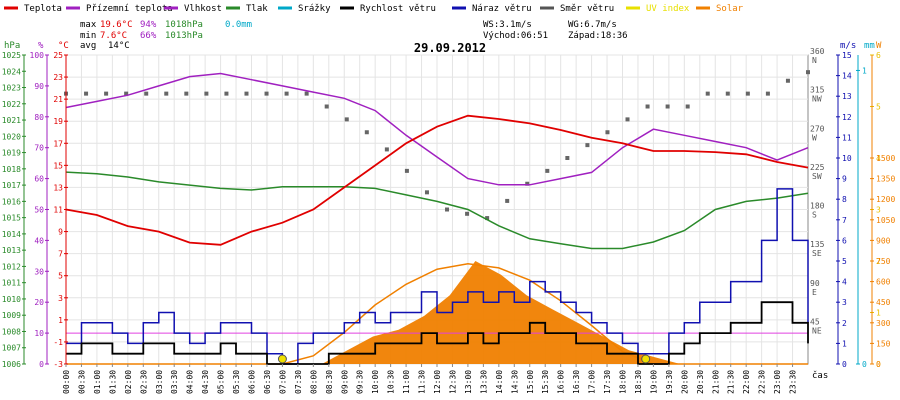 The width and height of the screenshot is (900, 400). I want to click on x-tick-label-40: 20:00, so click(684, 382).